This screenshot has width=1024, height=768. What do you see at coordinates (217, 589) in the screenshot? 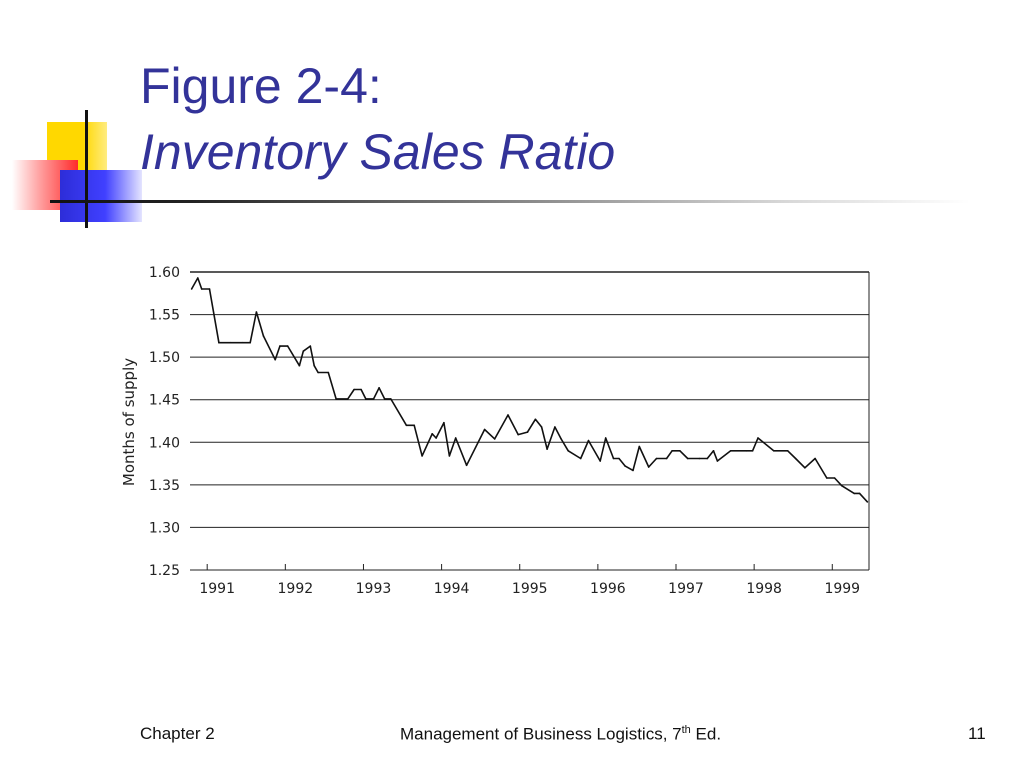
I see `x-tick-label: 1991` at bounding box center [217, 589].